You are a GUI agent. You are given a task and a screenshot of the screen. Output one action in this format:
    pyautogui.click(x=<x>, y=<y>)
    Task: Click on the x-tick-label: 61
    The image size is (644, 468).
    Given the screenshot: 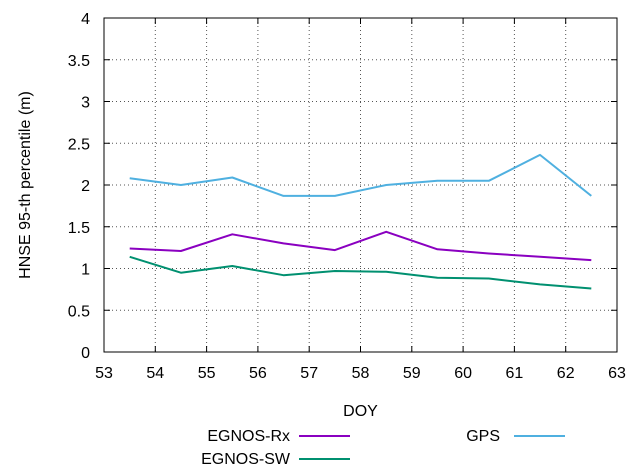 What is the action you would take?
    pyautogui.click(x=515, y=373)
    